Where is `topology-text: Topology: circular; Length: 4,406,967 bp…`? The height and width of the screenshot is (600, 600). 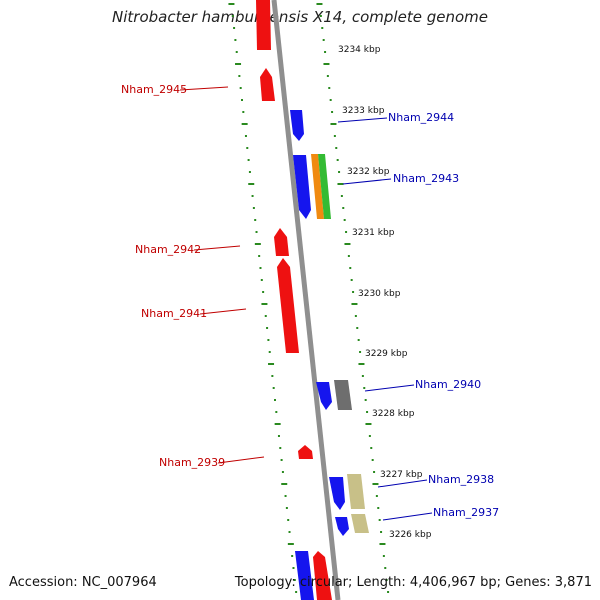
topology-text: Topology: circular; Length: 4,406,967 bp… is located at coordinates (413, 582).